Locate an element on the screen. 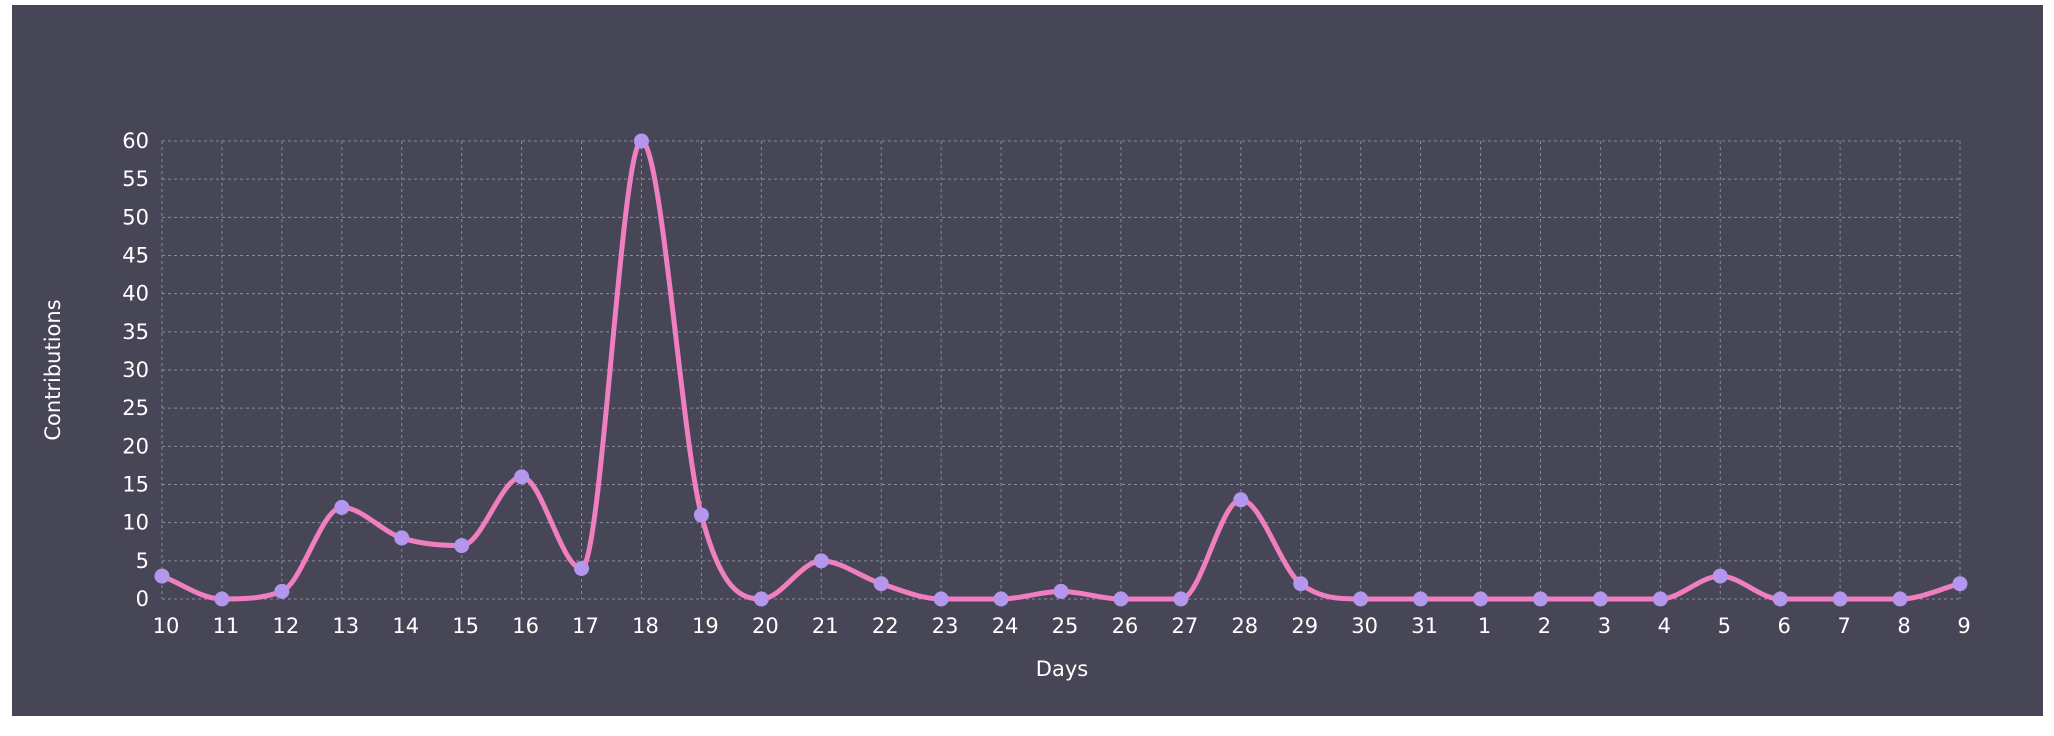  y-tick-label: 40 is located at coordinates (135, 294).